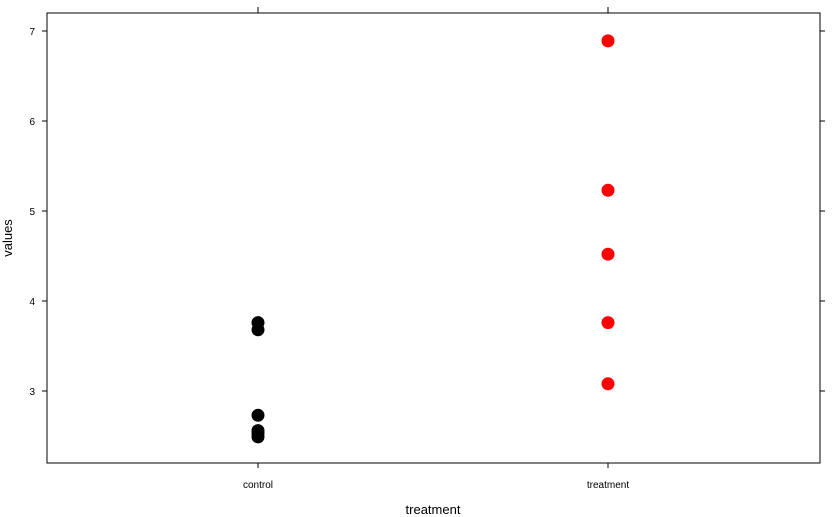  I want to click on y-tick-label: 3, so click(32, 392).